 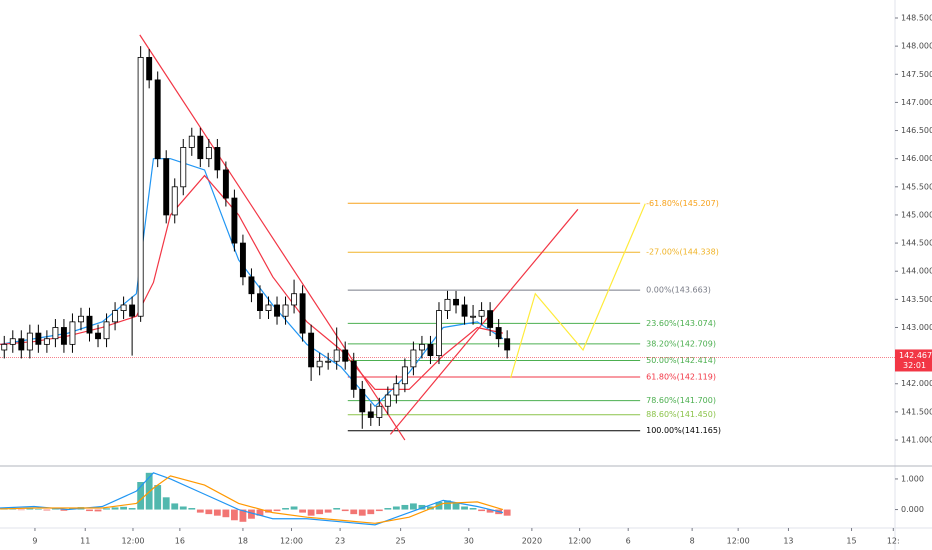 What do you see at coordinates (916, 383) in the screenshot?
I see `y-tick-label: 142.000` at bounding box center [916, 383].